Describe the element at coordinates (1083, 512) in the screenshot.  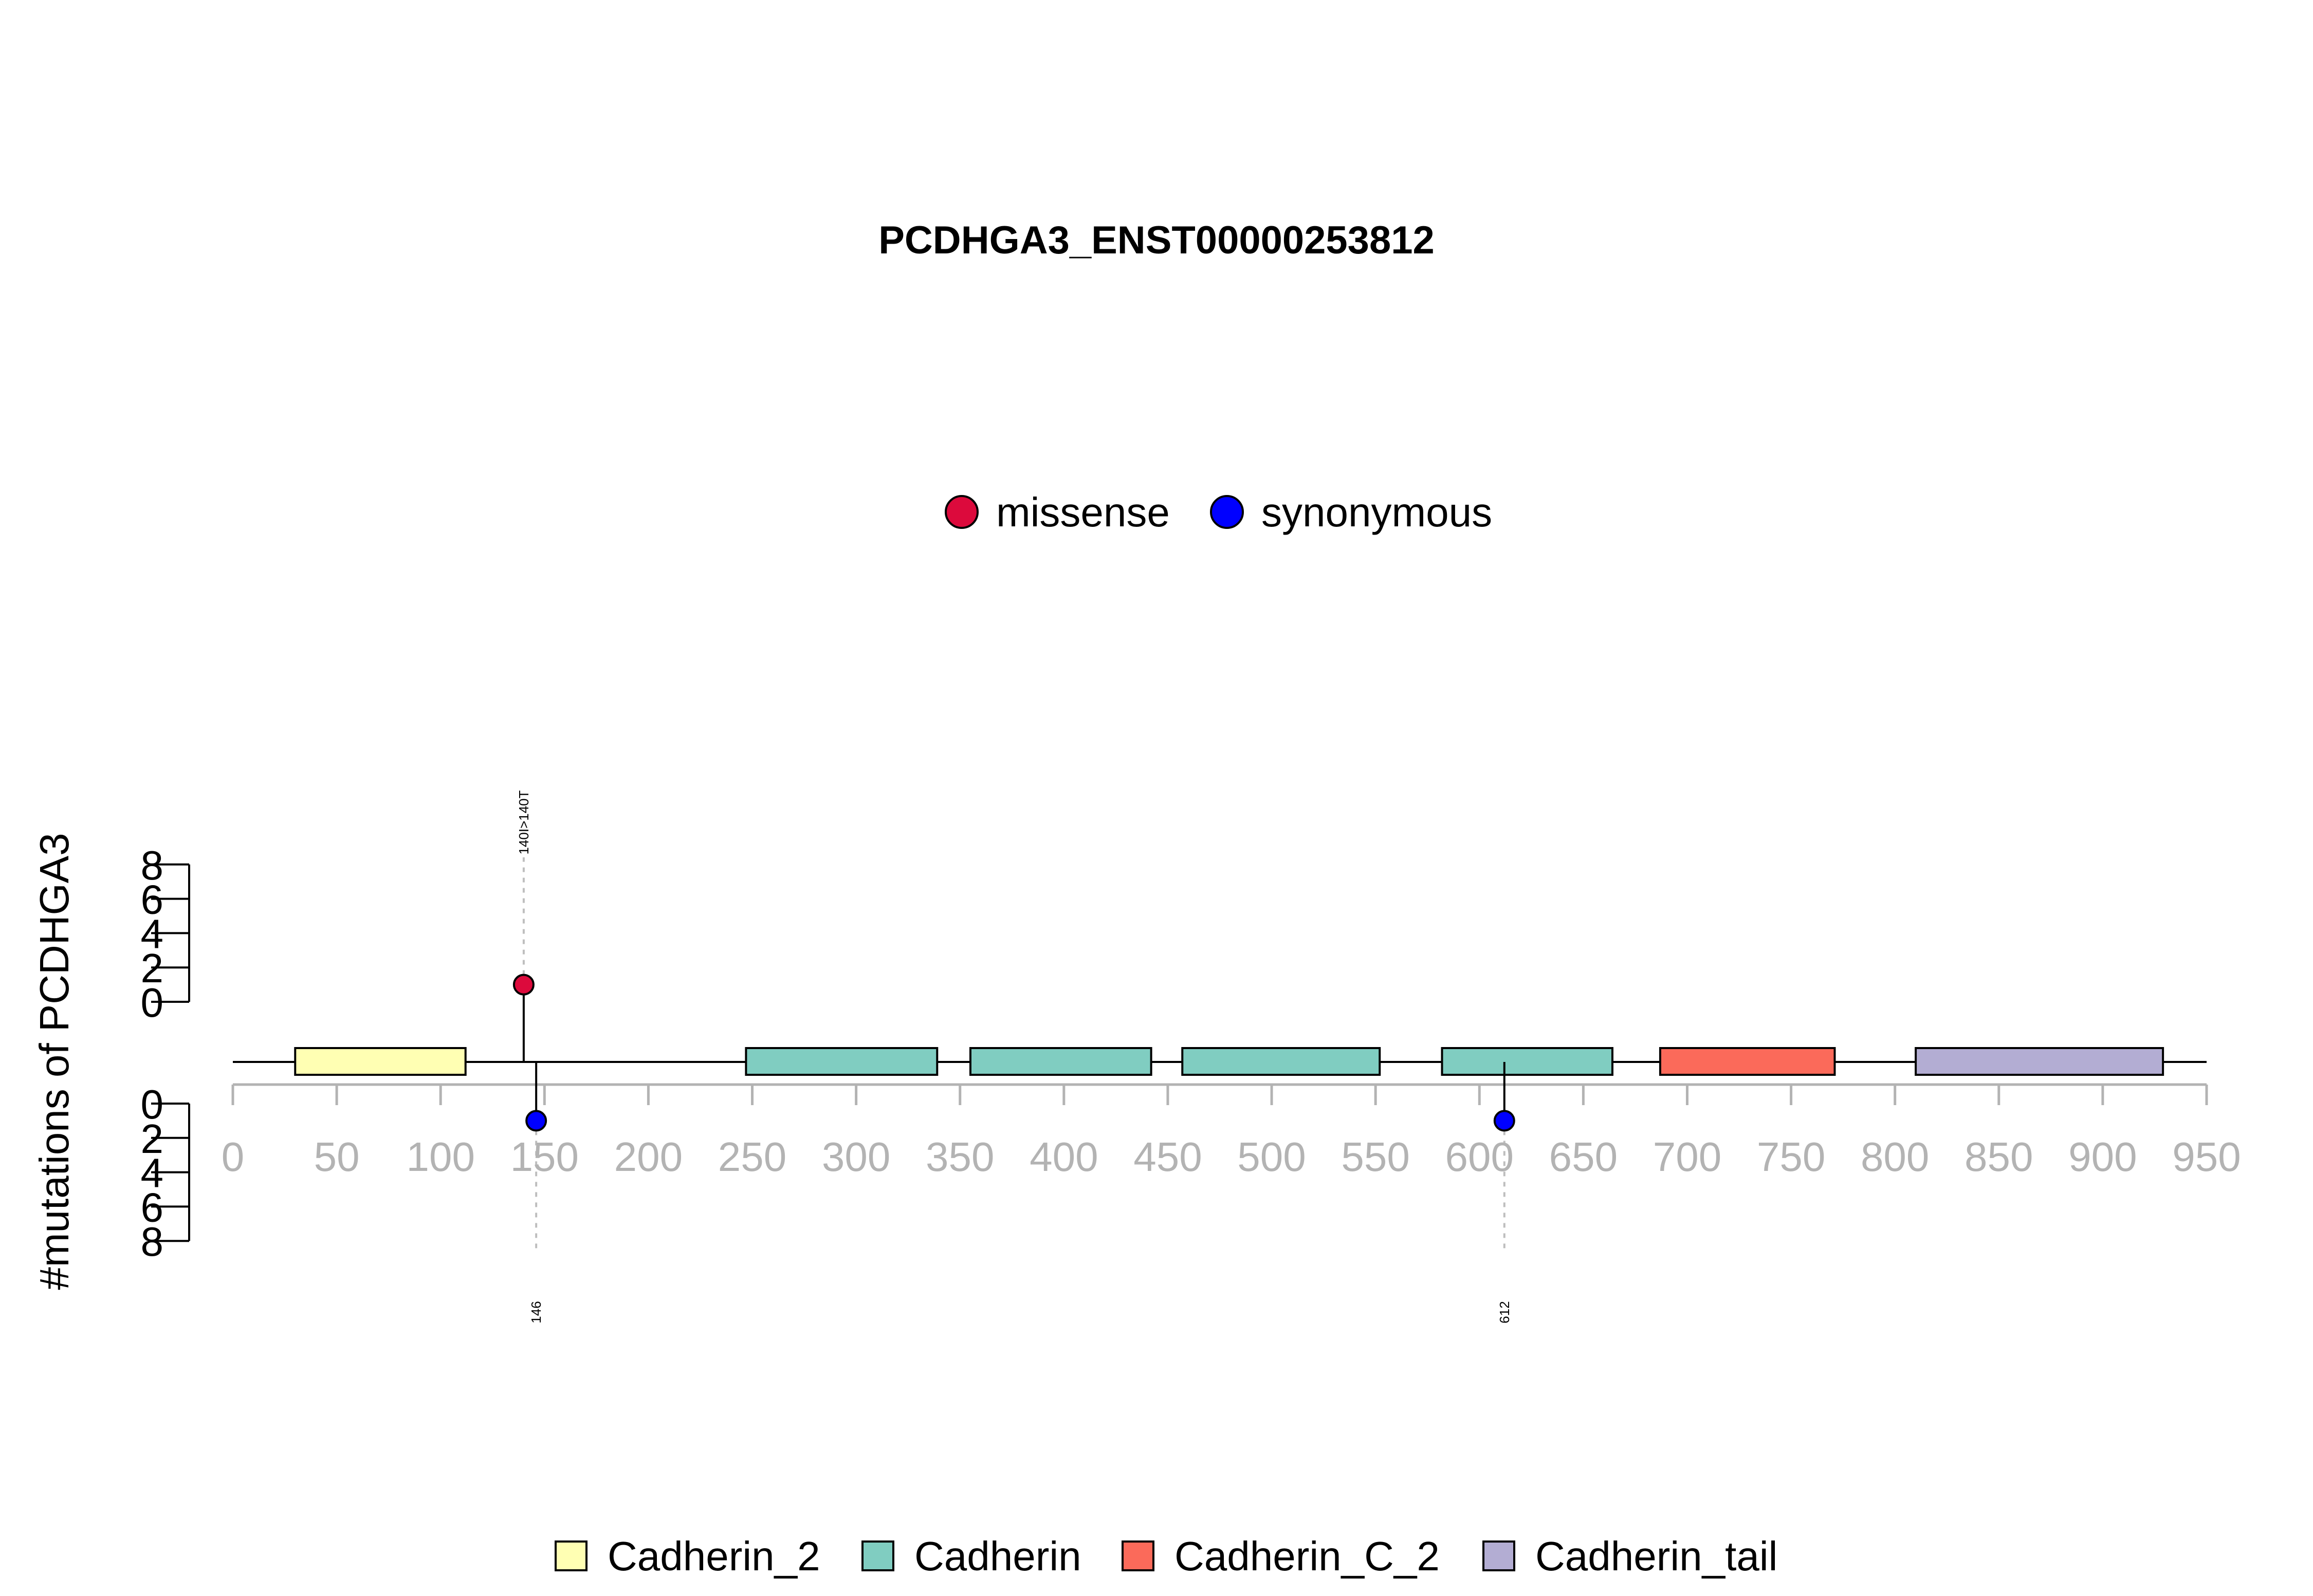
I see `legend-label-missense: missense` at that location.